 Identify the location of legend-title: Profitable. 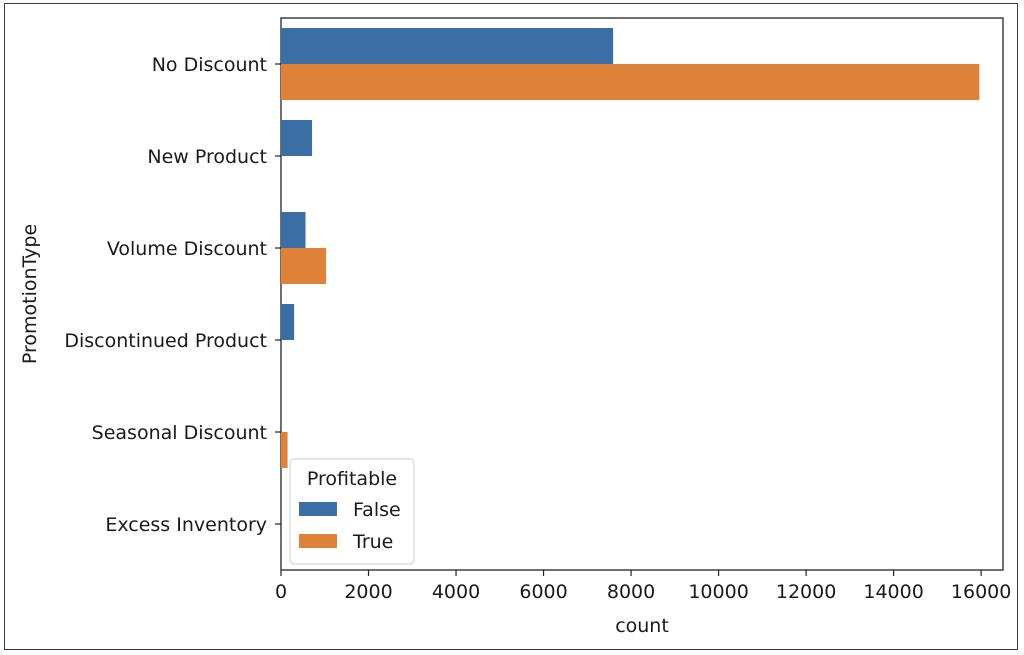
(352, 479).